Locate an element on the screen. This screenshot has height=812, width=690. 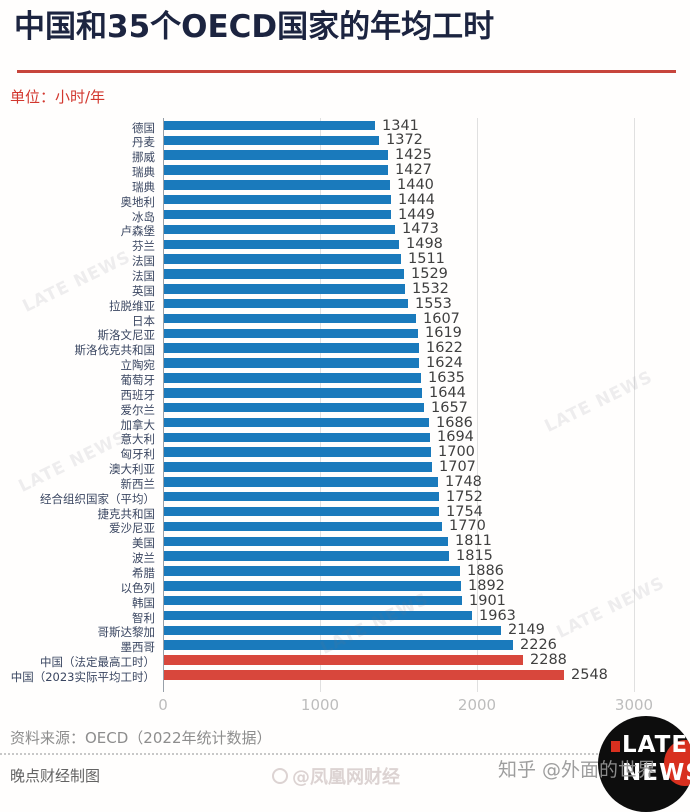
bar-label: 拉脱维亚 is located at coordinates (132, 305).